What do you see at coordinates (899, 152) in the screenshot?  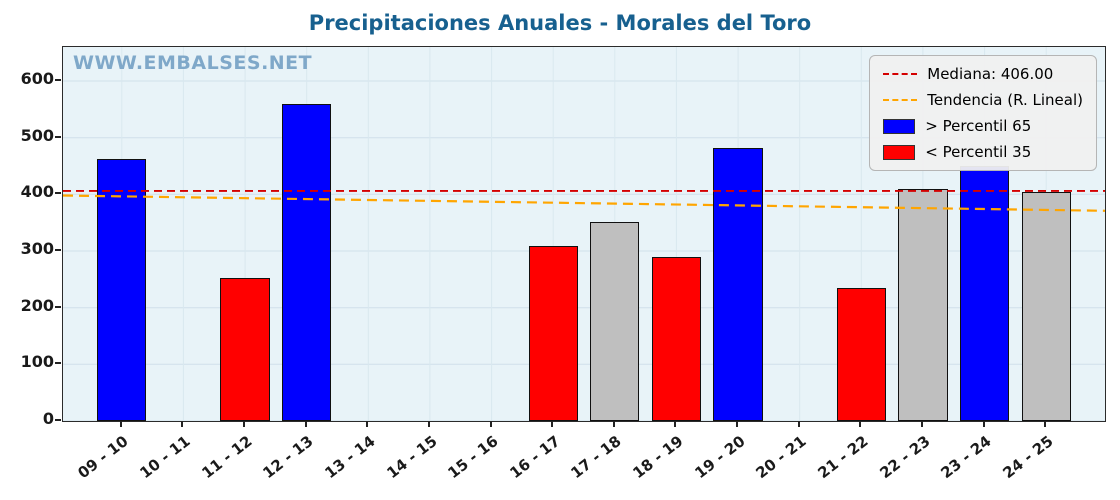 I see `percentil35-swatch-icon` at bounding box center [899, 152].